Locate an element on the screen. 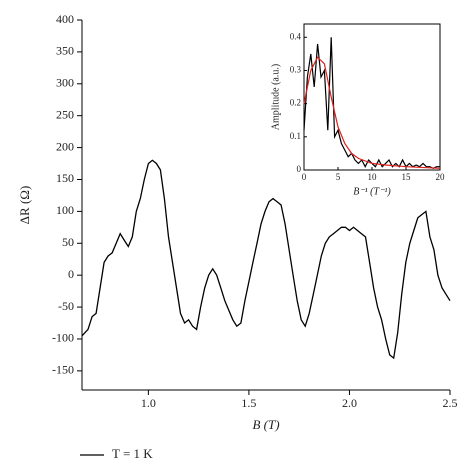 This screenshot has height=474, width=474. y-tick-label: 50 is located at coordinates (68, 242).